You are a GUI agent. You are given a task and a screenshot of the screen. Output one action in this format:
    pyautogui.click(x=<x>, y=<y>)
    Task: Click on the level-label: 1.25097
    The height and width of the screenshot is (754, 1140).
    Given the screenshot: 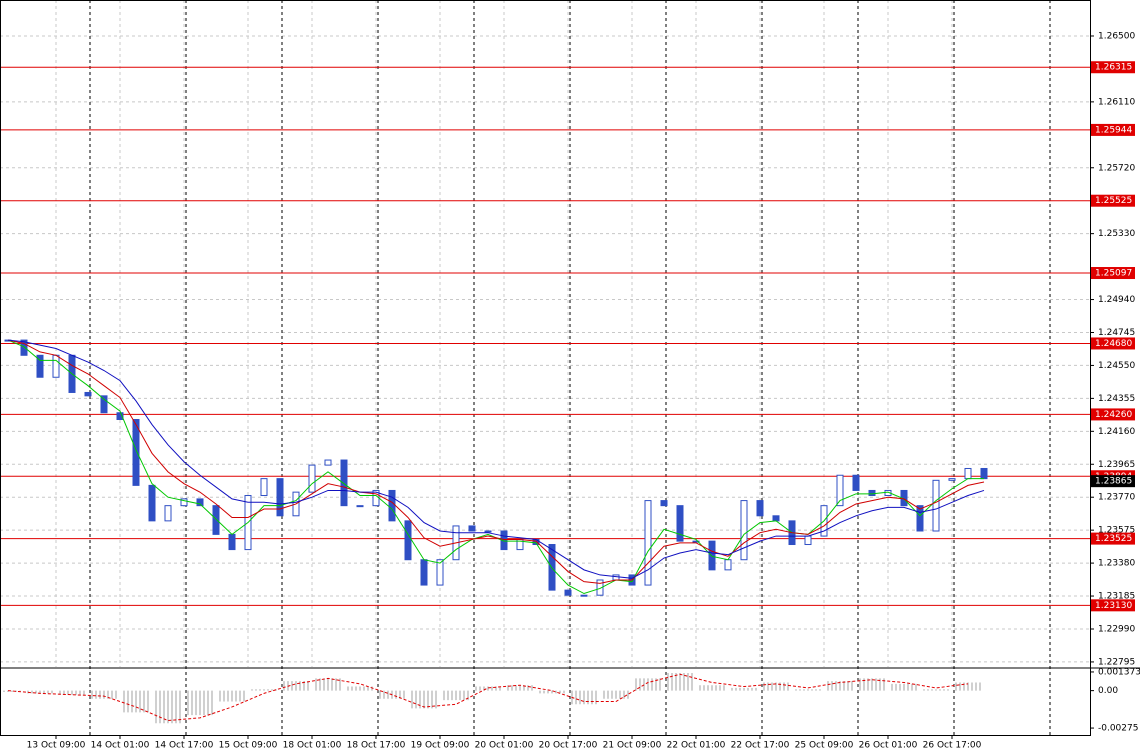 What is the action you would take?
    pyautogui.click(x=1113, y=274)
    